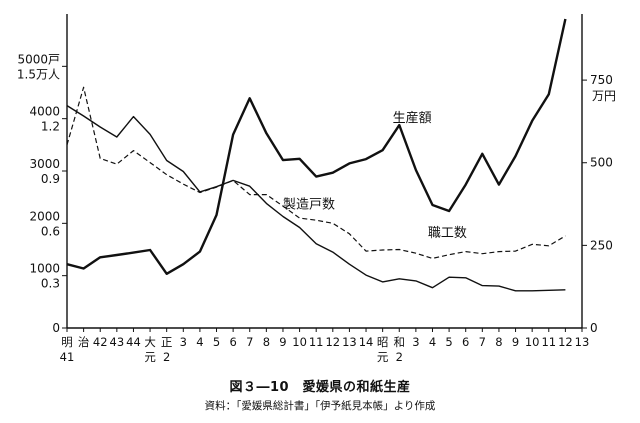 The width and height of the screenshot is (640, 423). I want to click on x-tick-label: 明, so click(67, 342).